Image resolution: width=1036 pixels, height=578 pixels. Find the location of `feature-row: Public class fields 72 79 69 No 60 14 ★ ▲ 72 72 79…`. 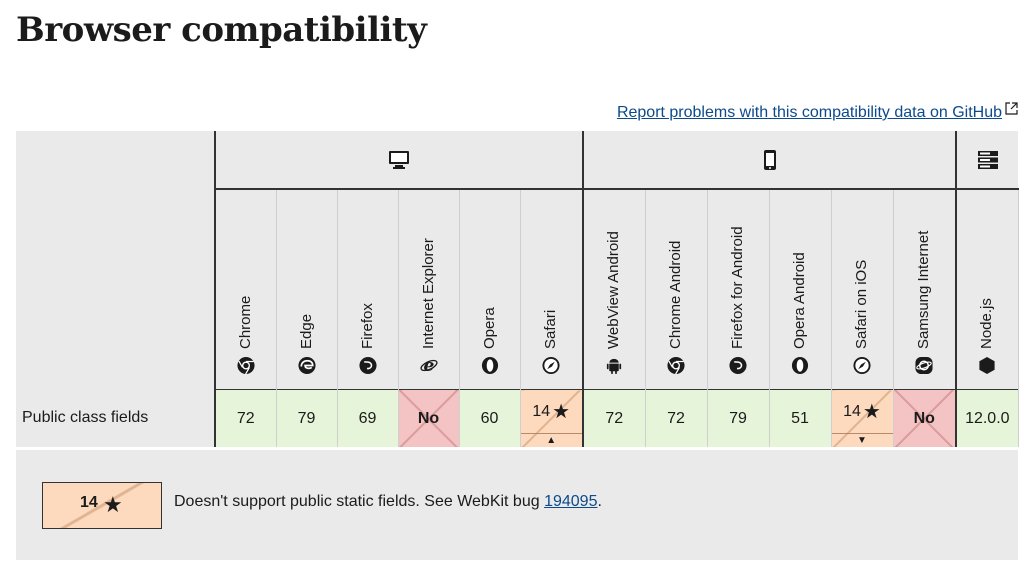

feature-row: Public class fields 72 79 69 No 60 14 ★ ▲ 72 72 79… is located at coordinates (517, 418).